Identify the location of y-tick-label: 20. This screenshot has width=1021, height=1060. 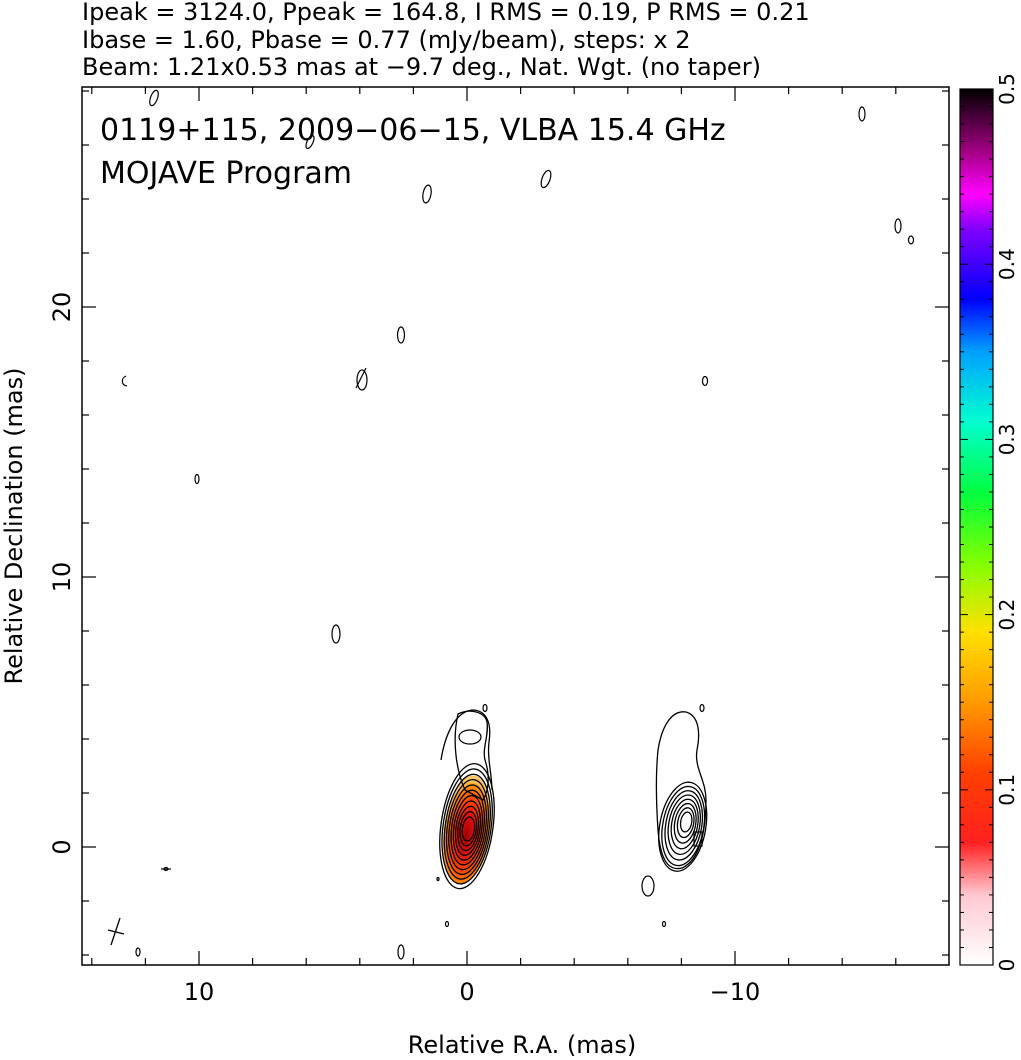
(62, 307).